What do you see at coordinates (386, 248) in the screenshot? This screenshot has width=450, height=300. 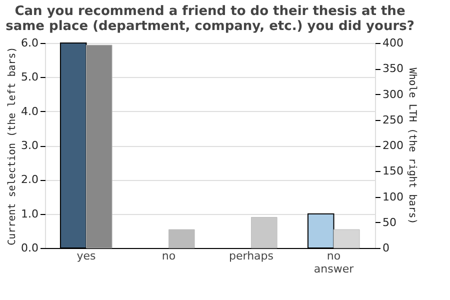 I see `y2-tick-label: 0` at bounding box center [386, 248].